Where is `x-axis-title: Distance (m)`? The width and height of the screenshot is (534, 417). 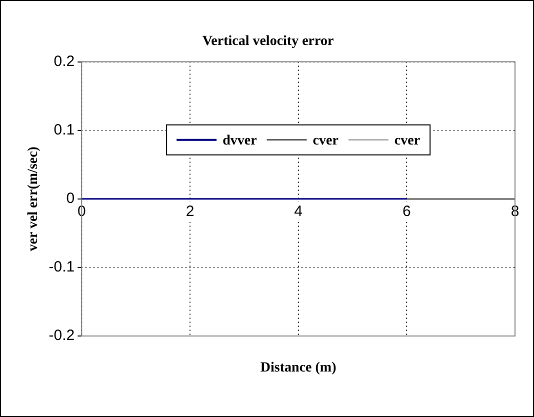 x-axis-title: Distance (m) is located at coordinates (298, 368).